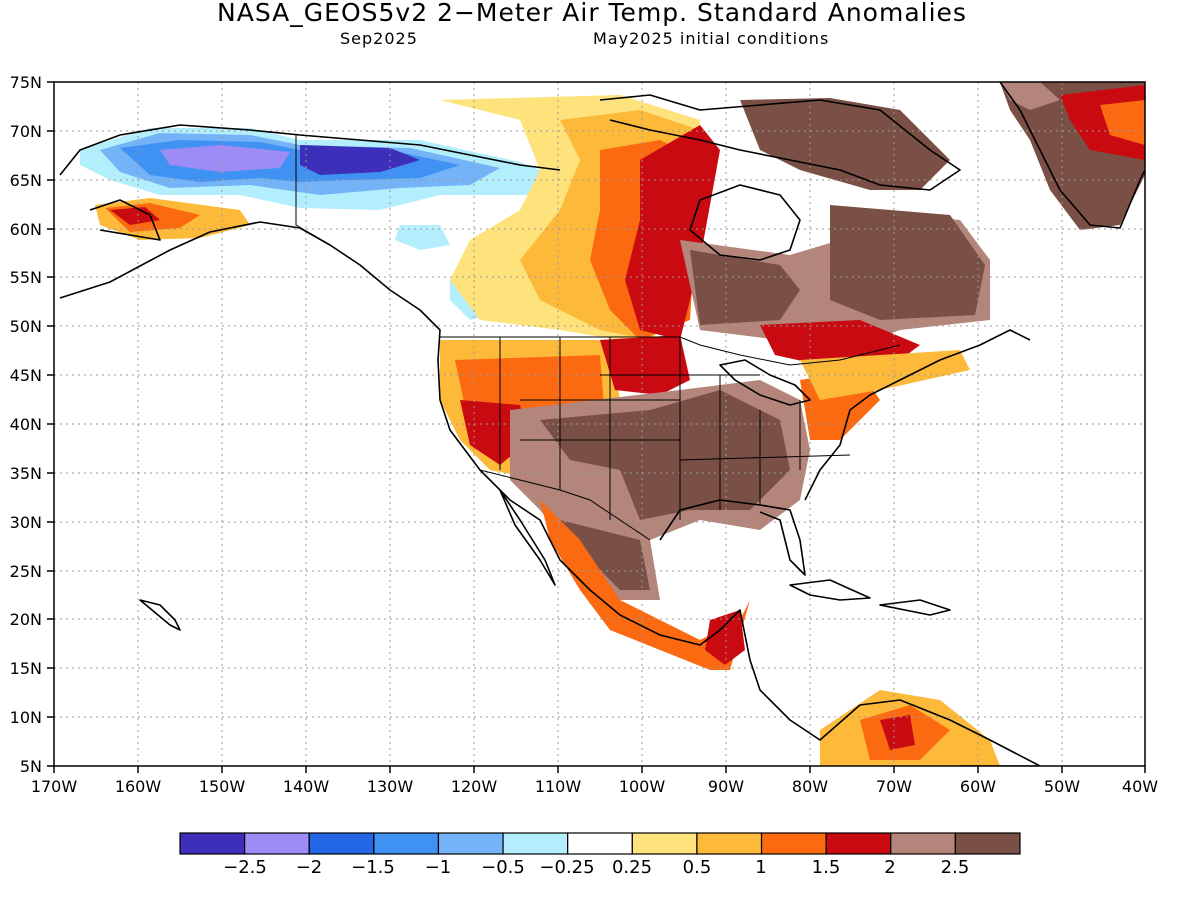 This screenshot has width=1200, height=900. What do you see at coordinates (26, 522) in the screenshot?
I see `lat-label: 30N` at bounding box center [26, 522].